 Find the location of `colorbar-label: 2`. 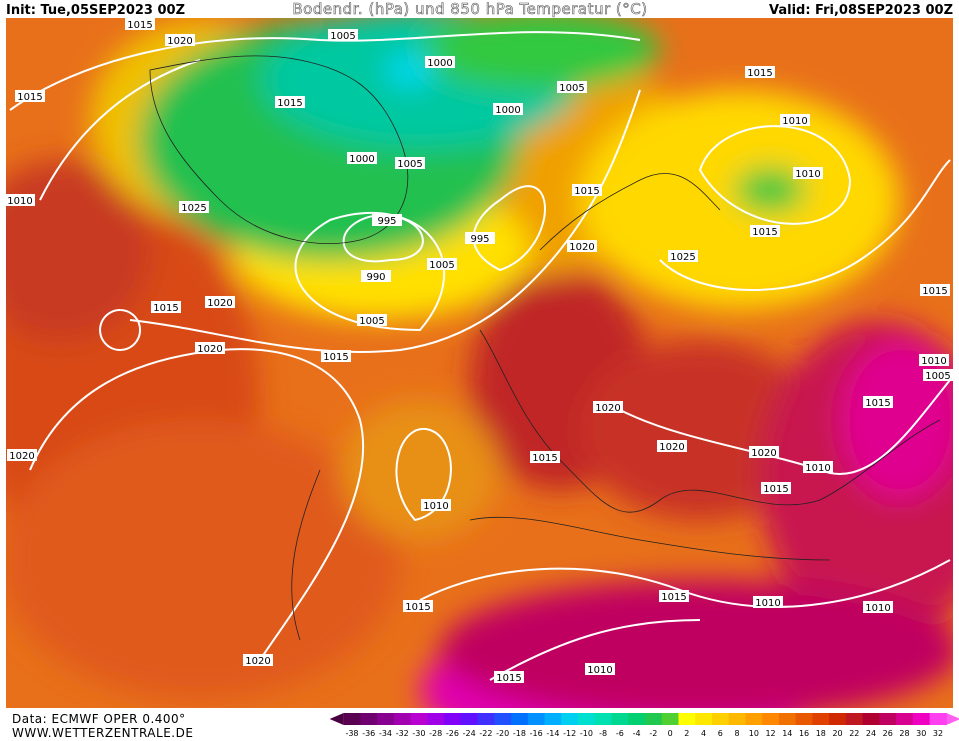

colorbar-label: 2 is located at coordinates (686, 733).